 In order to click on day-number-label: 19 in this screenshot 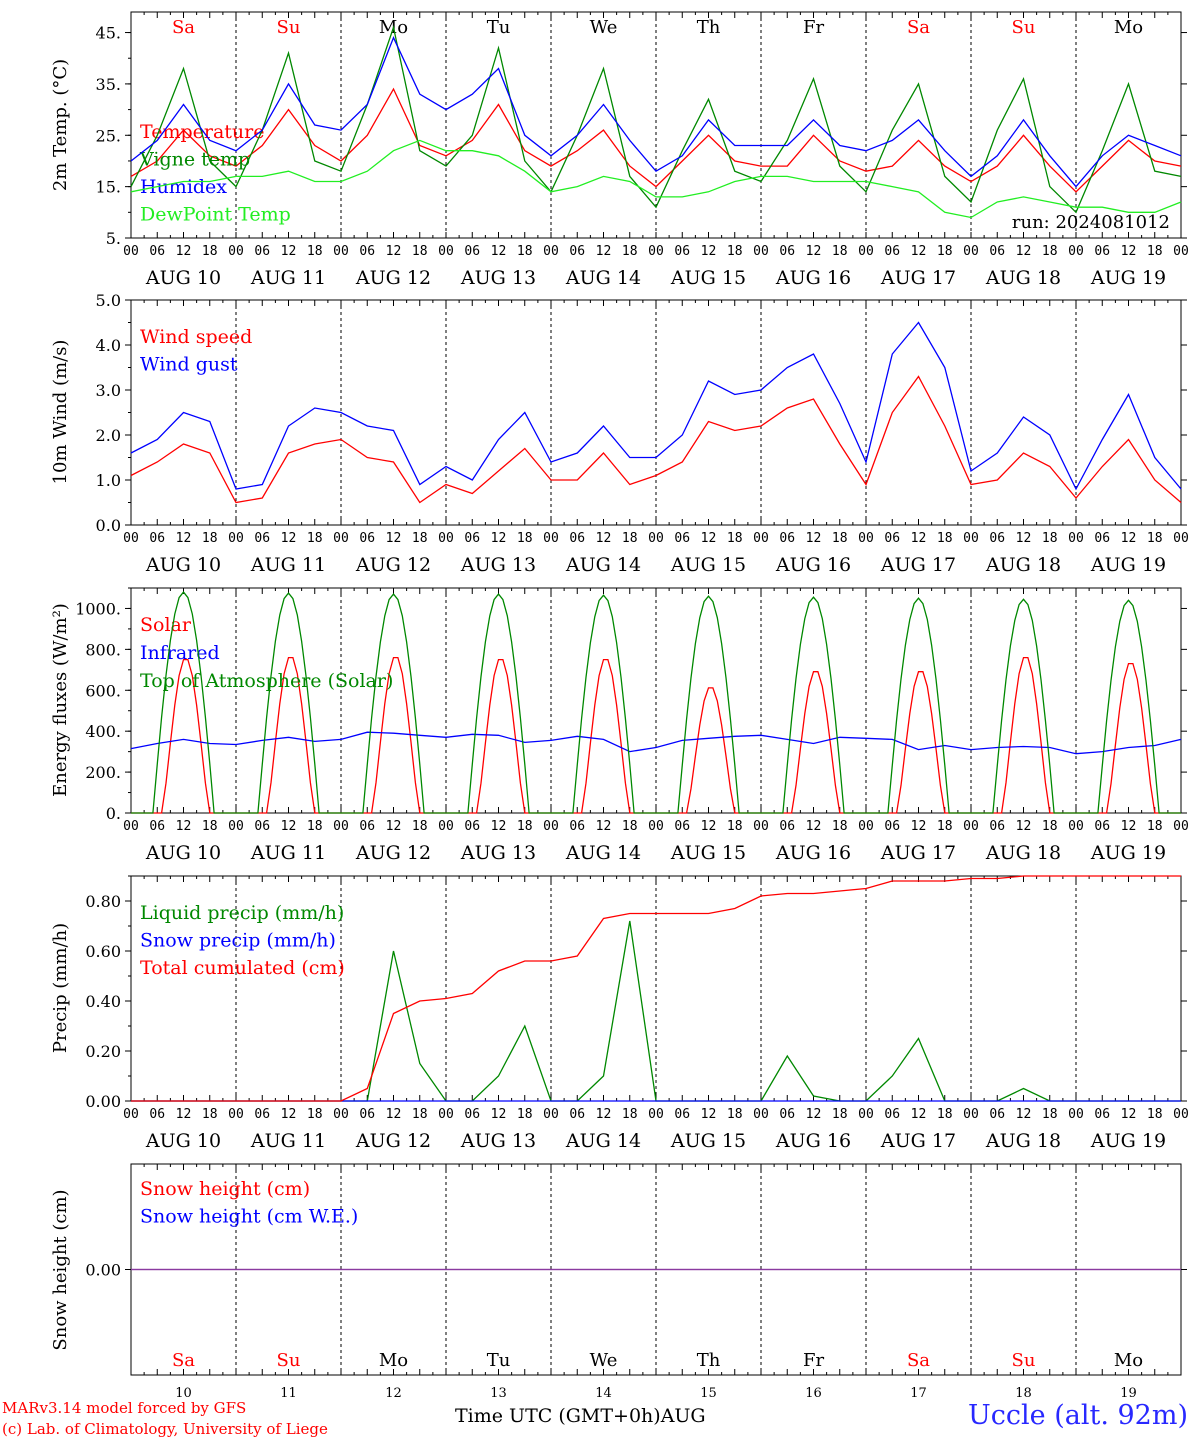, I will do `click(1128, 1393)`.